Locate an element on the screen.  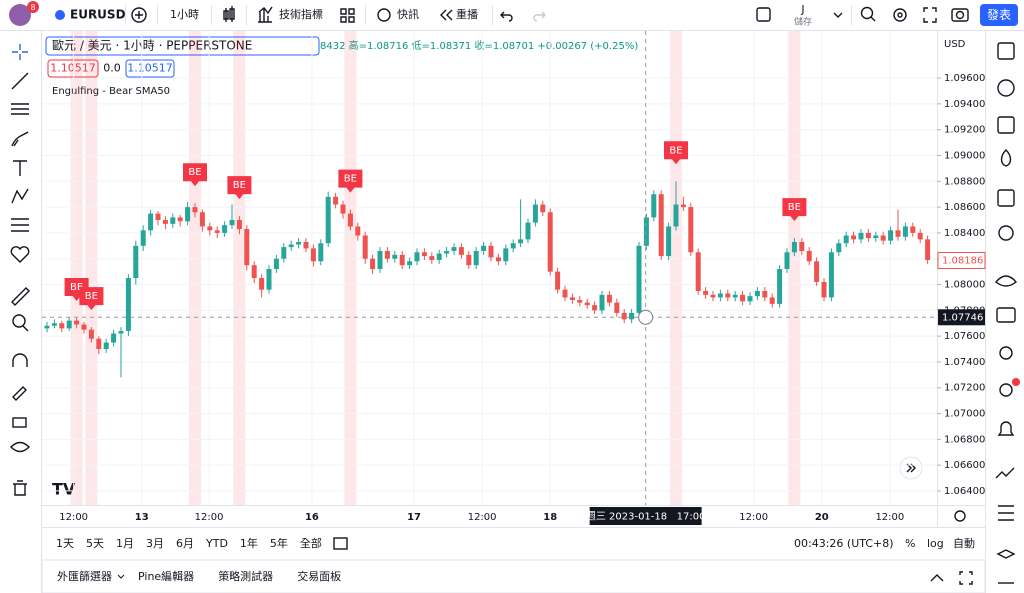
indicator-legend: Engulfing - Bear SMA50 is located at coordinates (111, 91).